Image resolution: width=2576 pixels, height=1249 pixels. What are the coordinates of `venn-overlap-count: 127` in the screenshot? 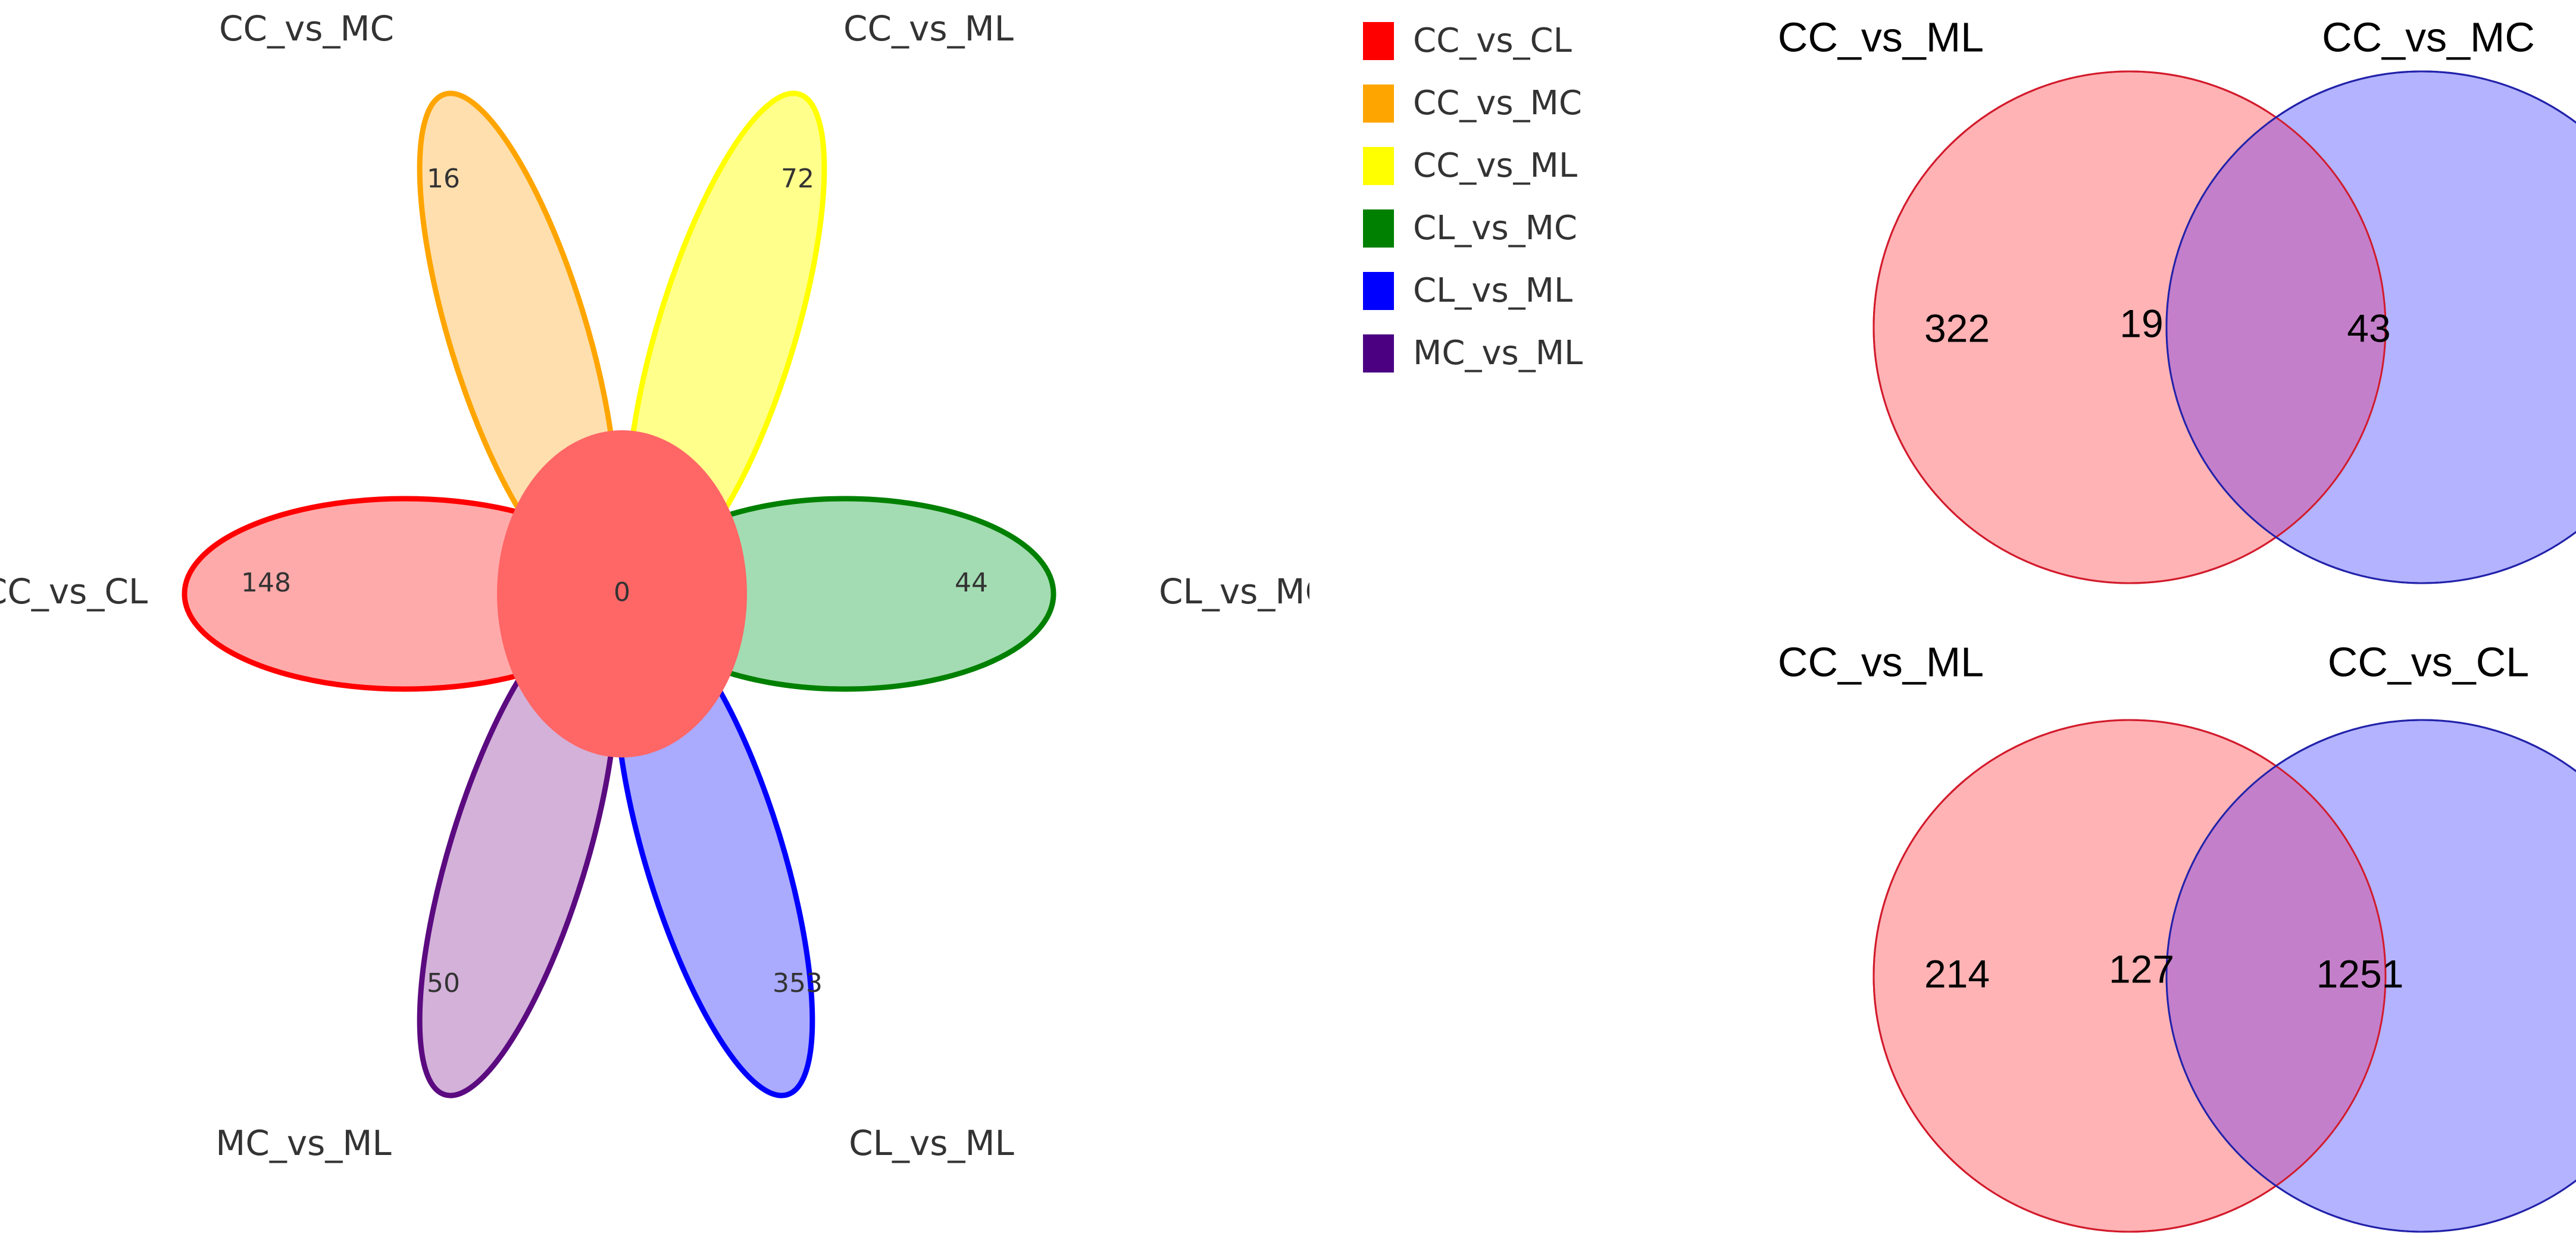 It's located at (2141, 969).